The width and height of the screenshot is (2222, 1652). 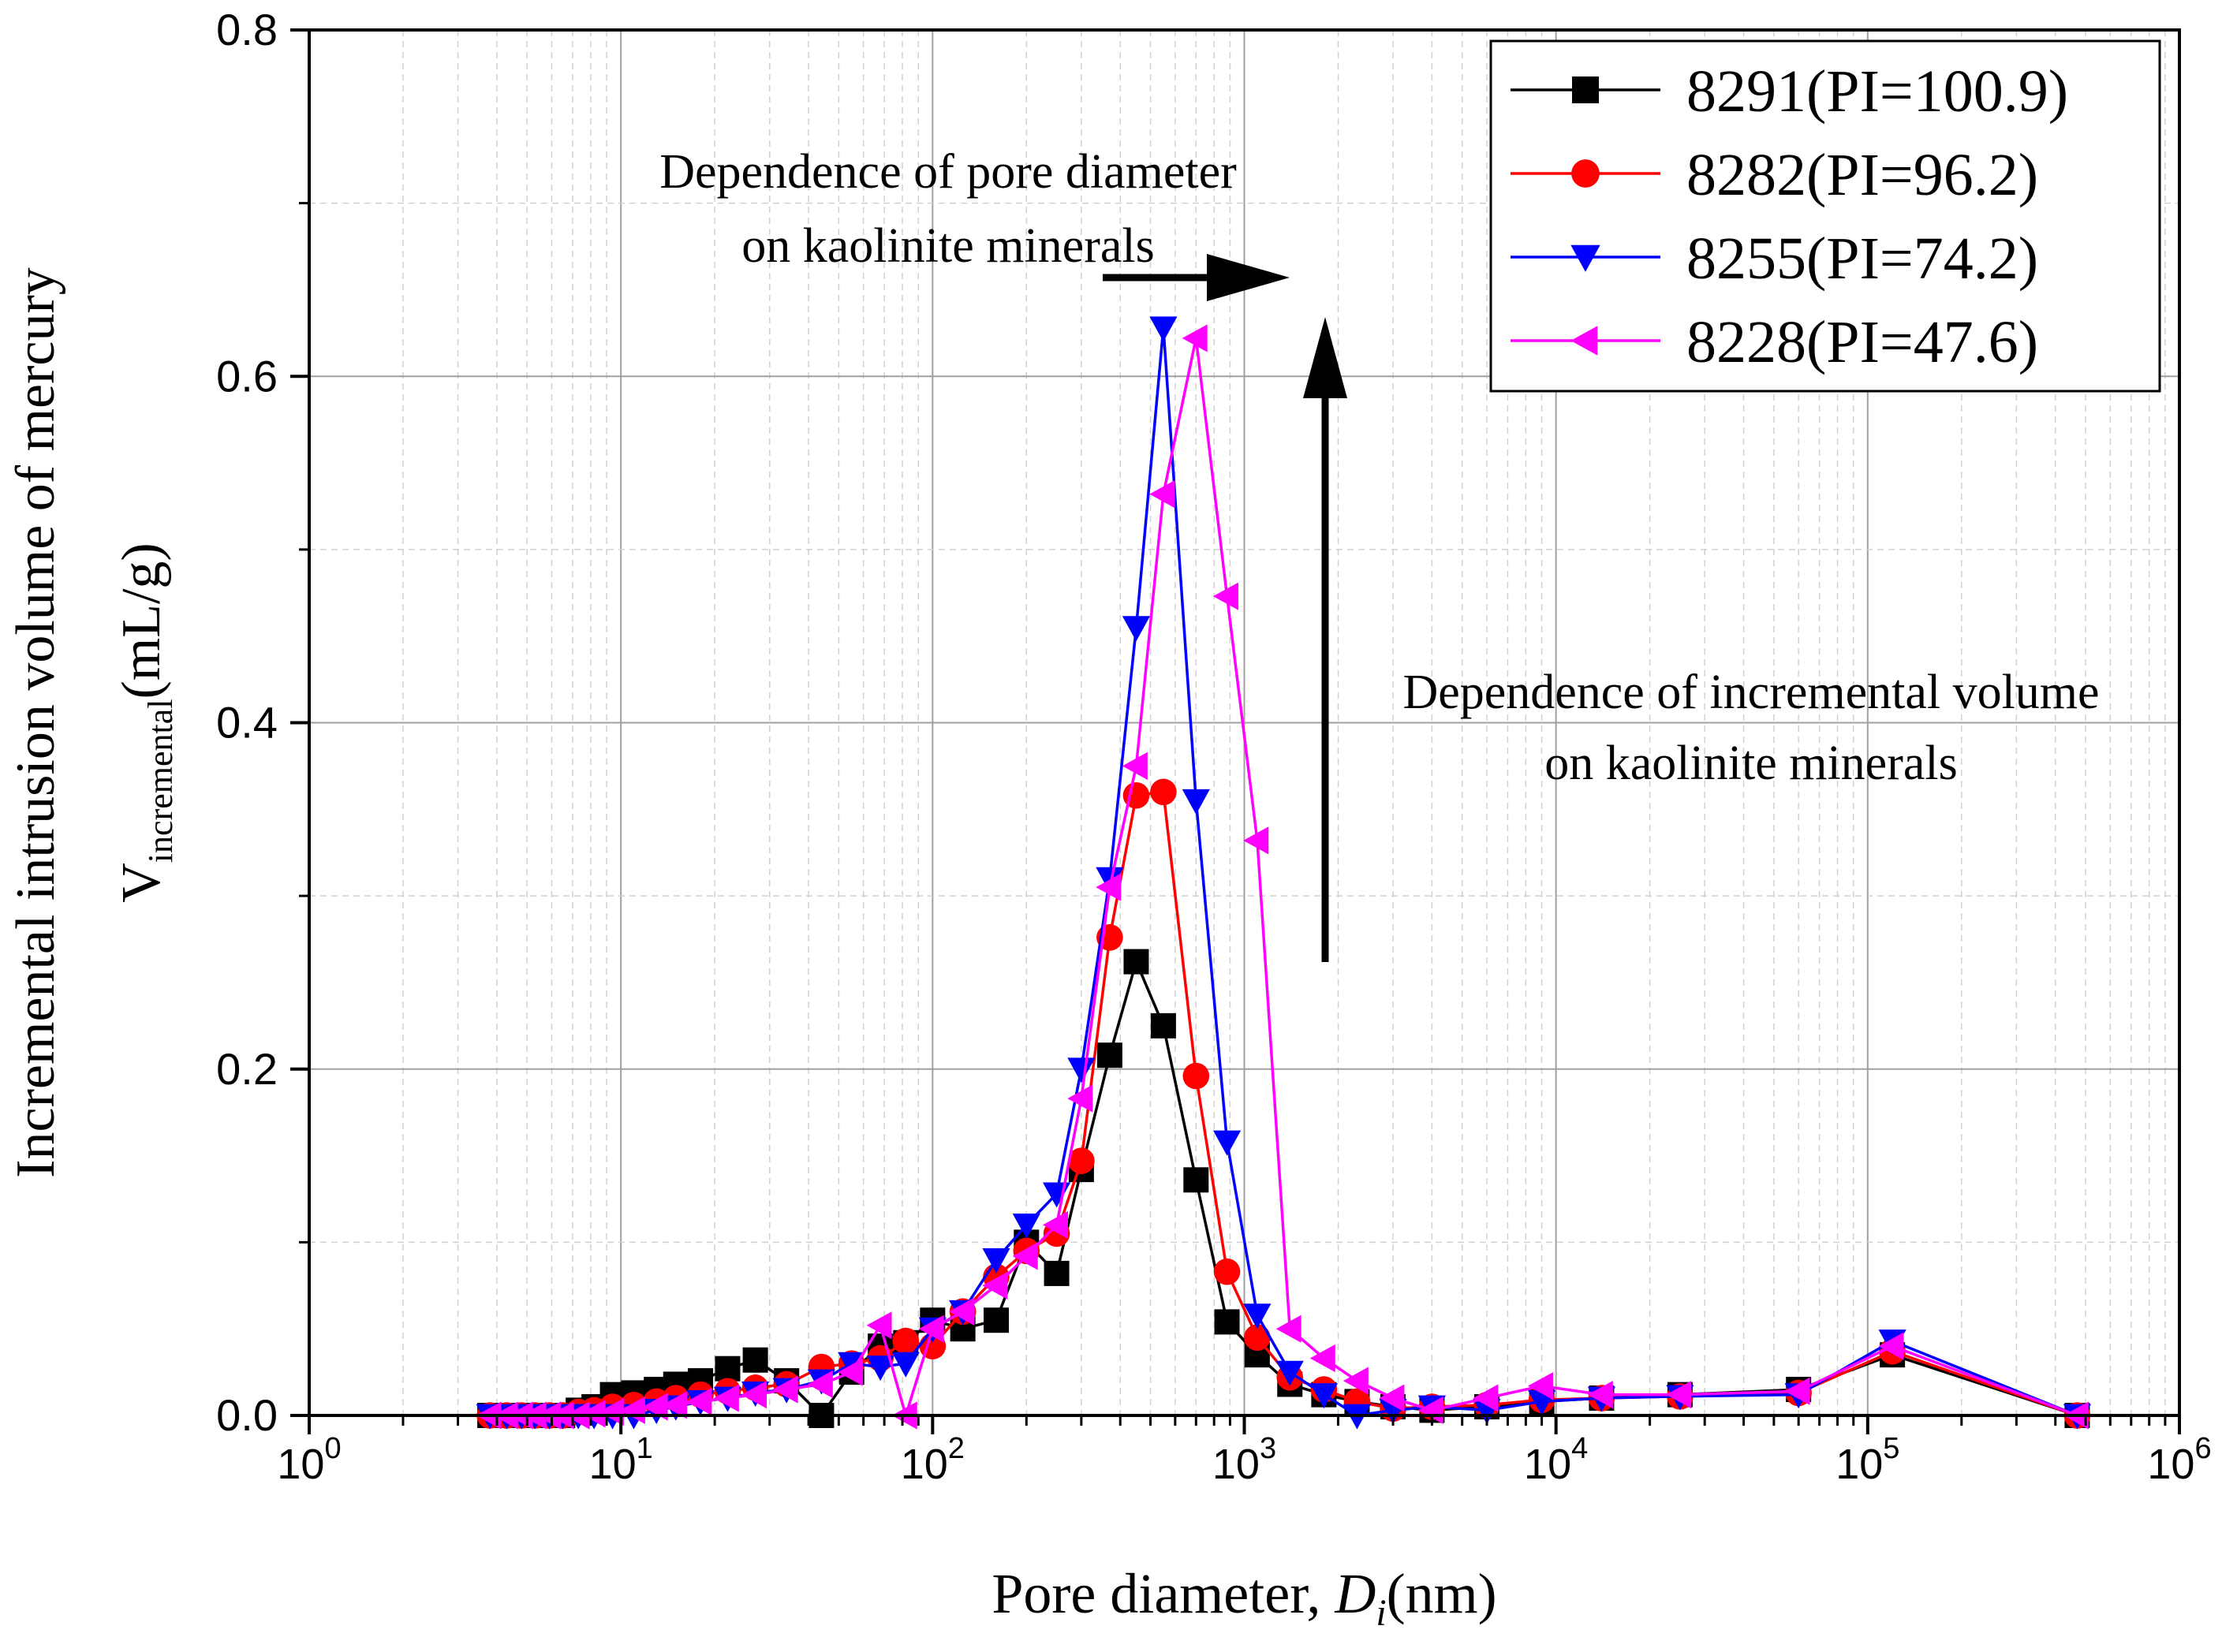 I want to click on x-axis-label: Pore diameter, Di(nm), so click(x=1243, y=1598).